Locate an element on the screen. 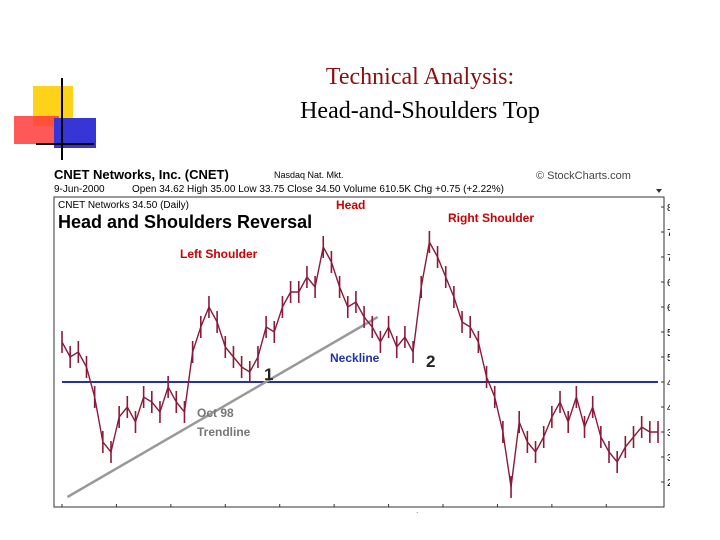  chart-source: © StockCharts.com is located at coordinates (583, 176).